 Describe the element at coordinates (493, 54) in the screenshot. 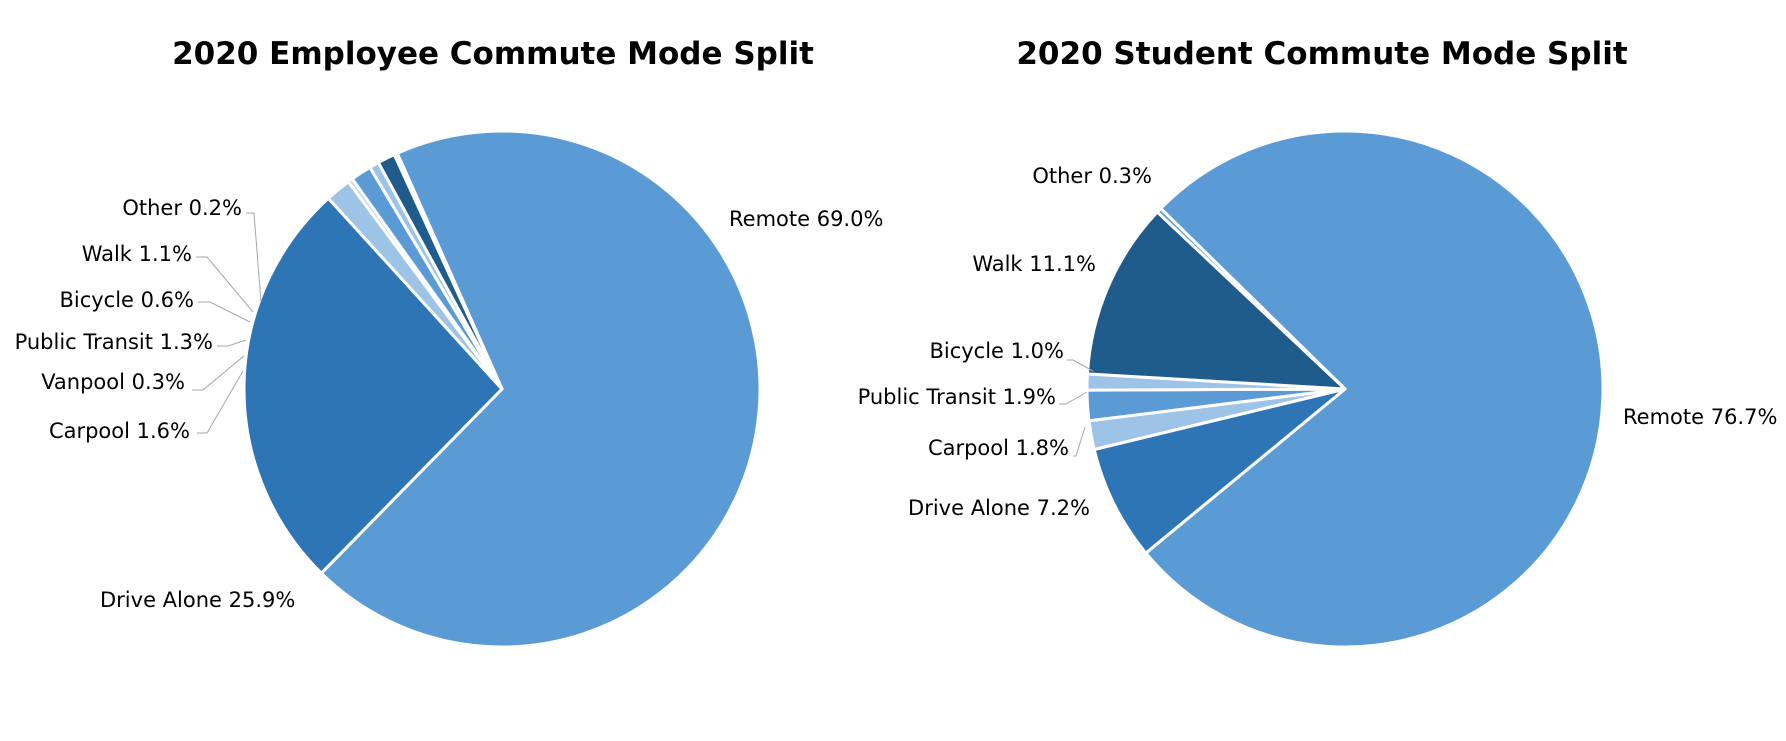

I see `employee-chart-title: 2020 Employee Commute Mode Split` at that location.